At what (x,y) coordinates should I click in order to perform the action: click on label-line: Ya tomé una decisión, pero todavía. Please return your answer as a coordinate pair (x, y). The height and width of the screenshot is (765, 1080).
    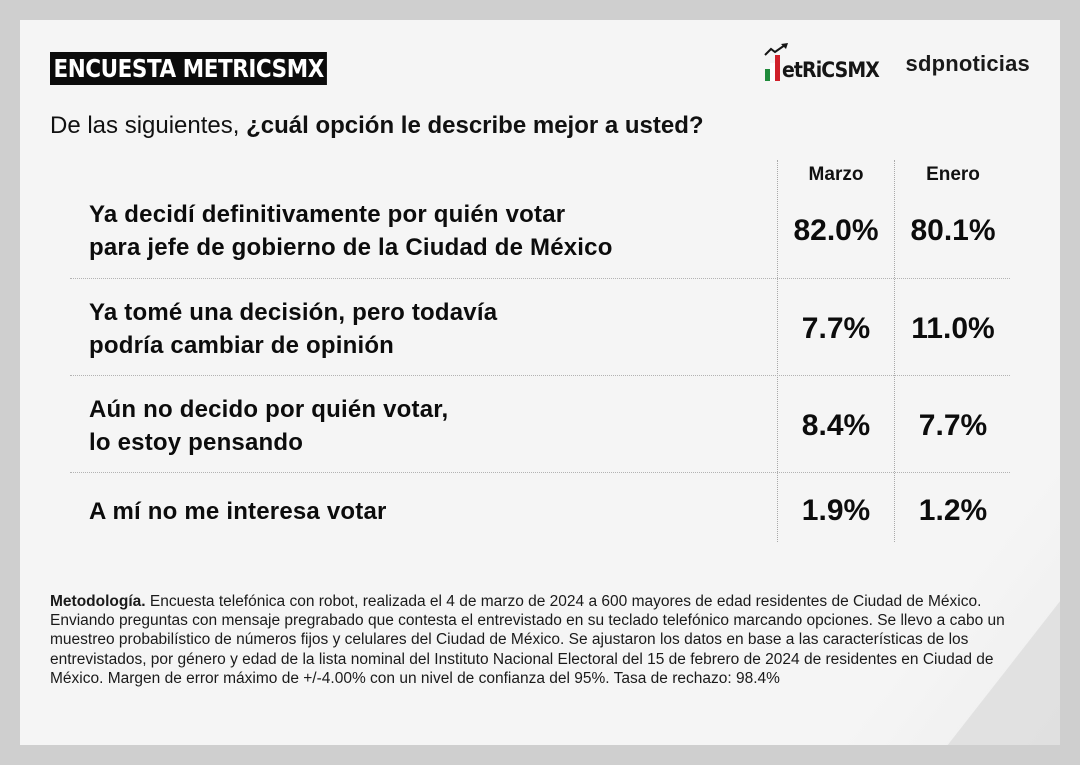
    Looking at the image, I should click on (293, 312).